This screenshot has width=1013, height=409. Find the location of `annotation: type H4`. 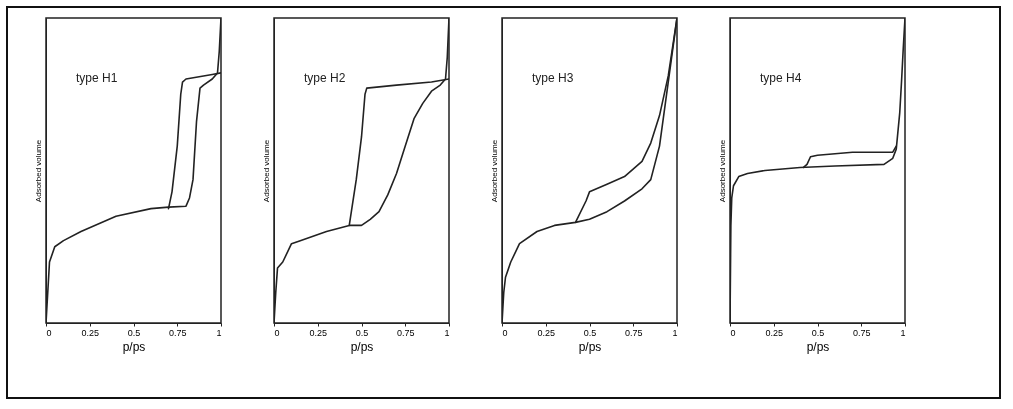

annotation: type H4 is located at coordinates (781, 78).